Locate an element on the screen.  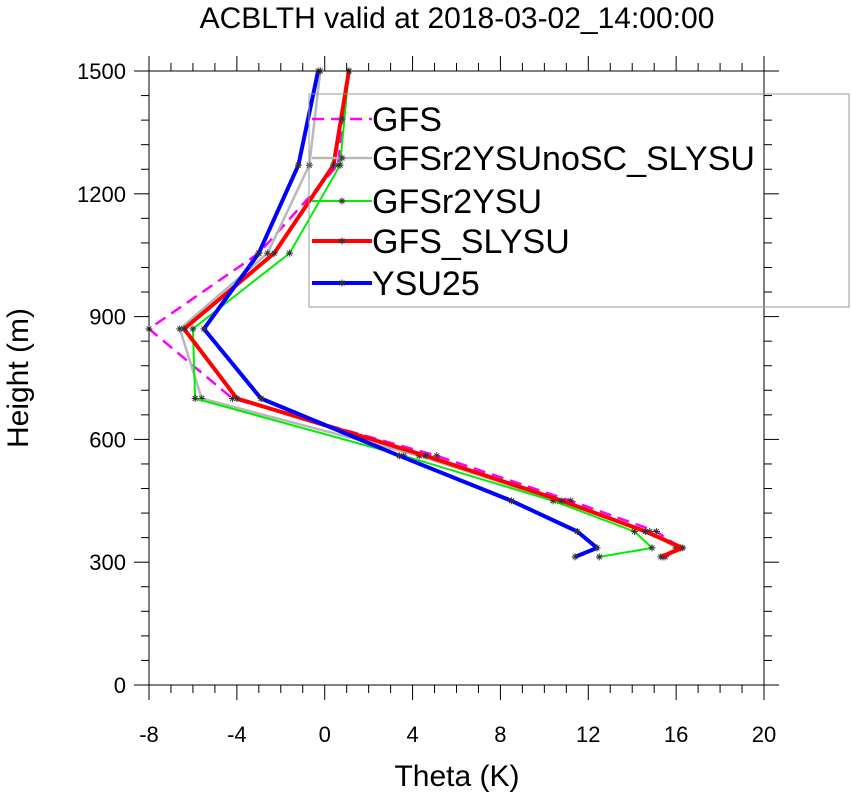
x-tick-label: 0 is located at coordinates (325, 734).